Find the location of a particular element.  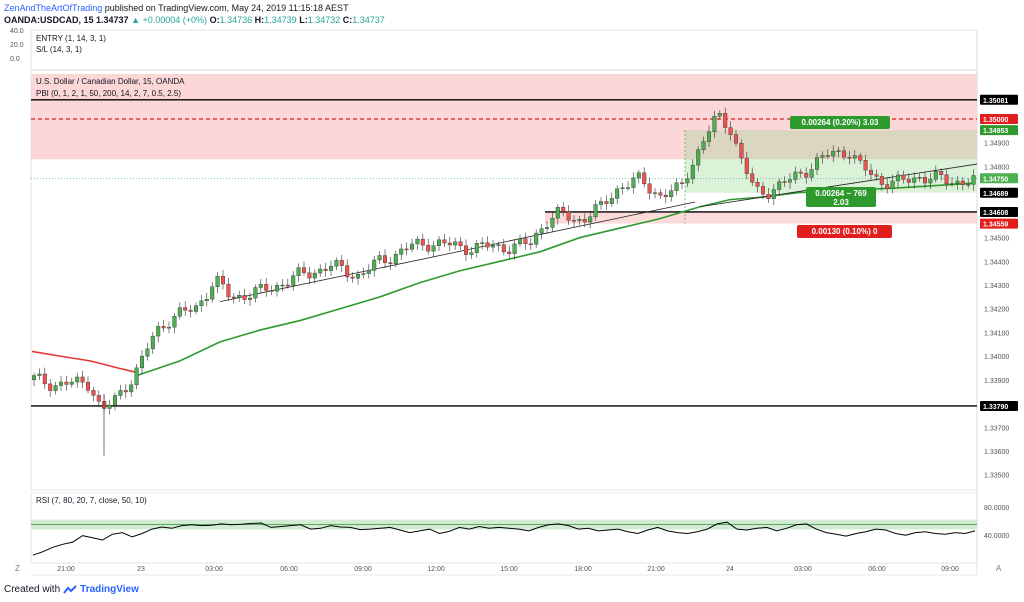

top-pane-scale-label: 0.0 is located at coordinates (15, 59).